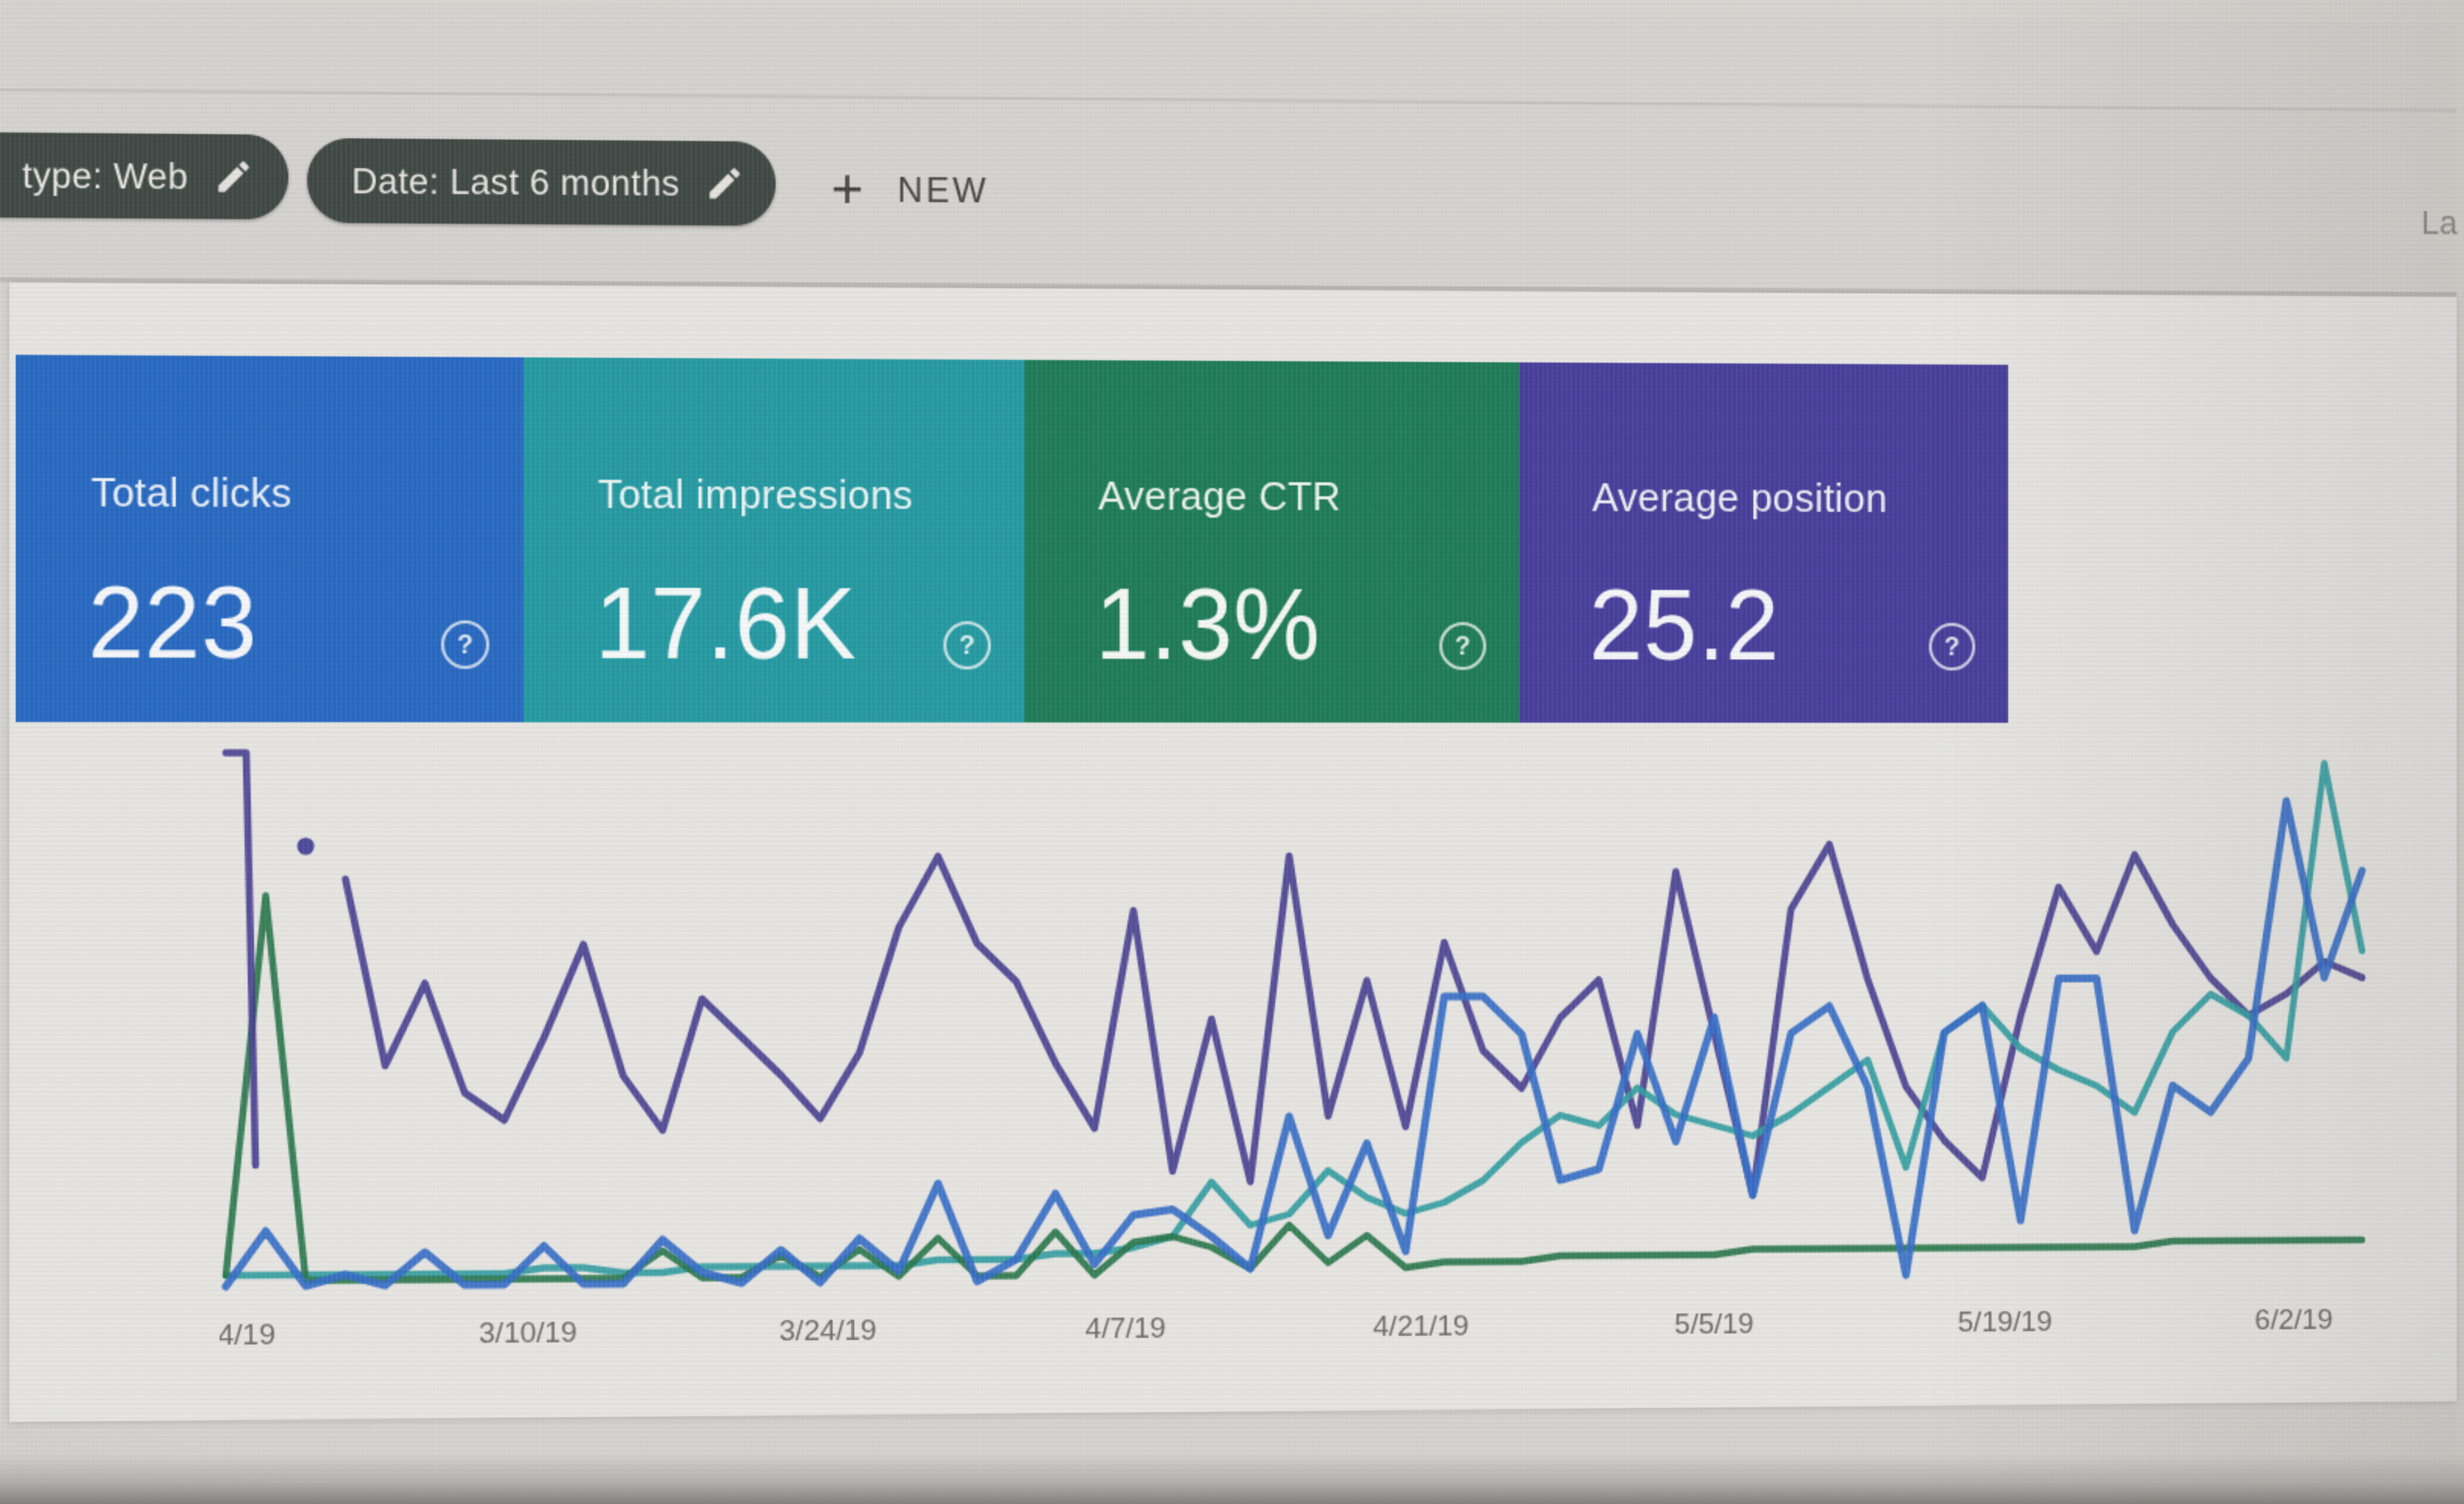 This screenshot has width=2464, height=1504. Describe the element at coordinates (528, 1333) in the screenshot. I see `x-axis-label: 3/10/19` at that location.